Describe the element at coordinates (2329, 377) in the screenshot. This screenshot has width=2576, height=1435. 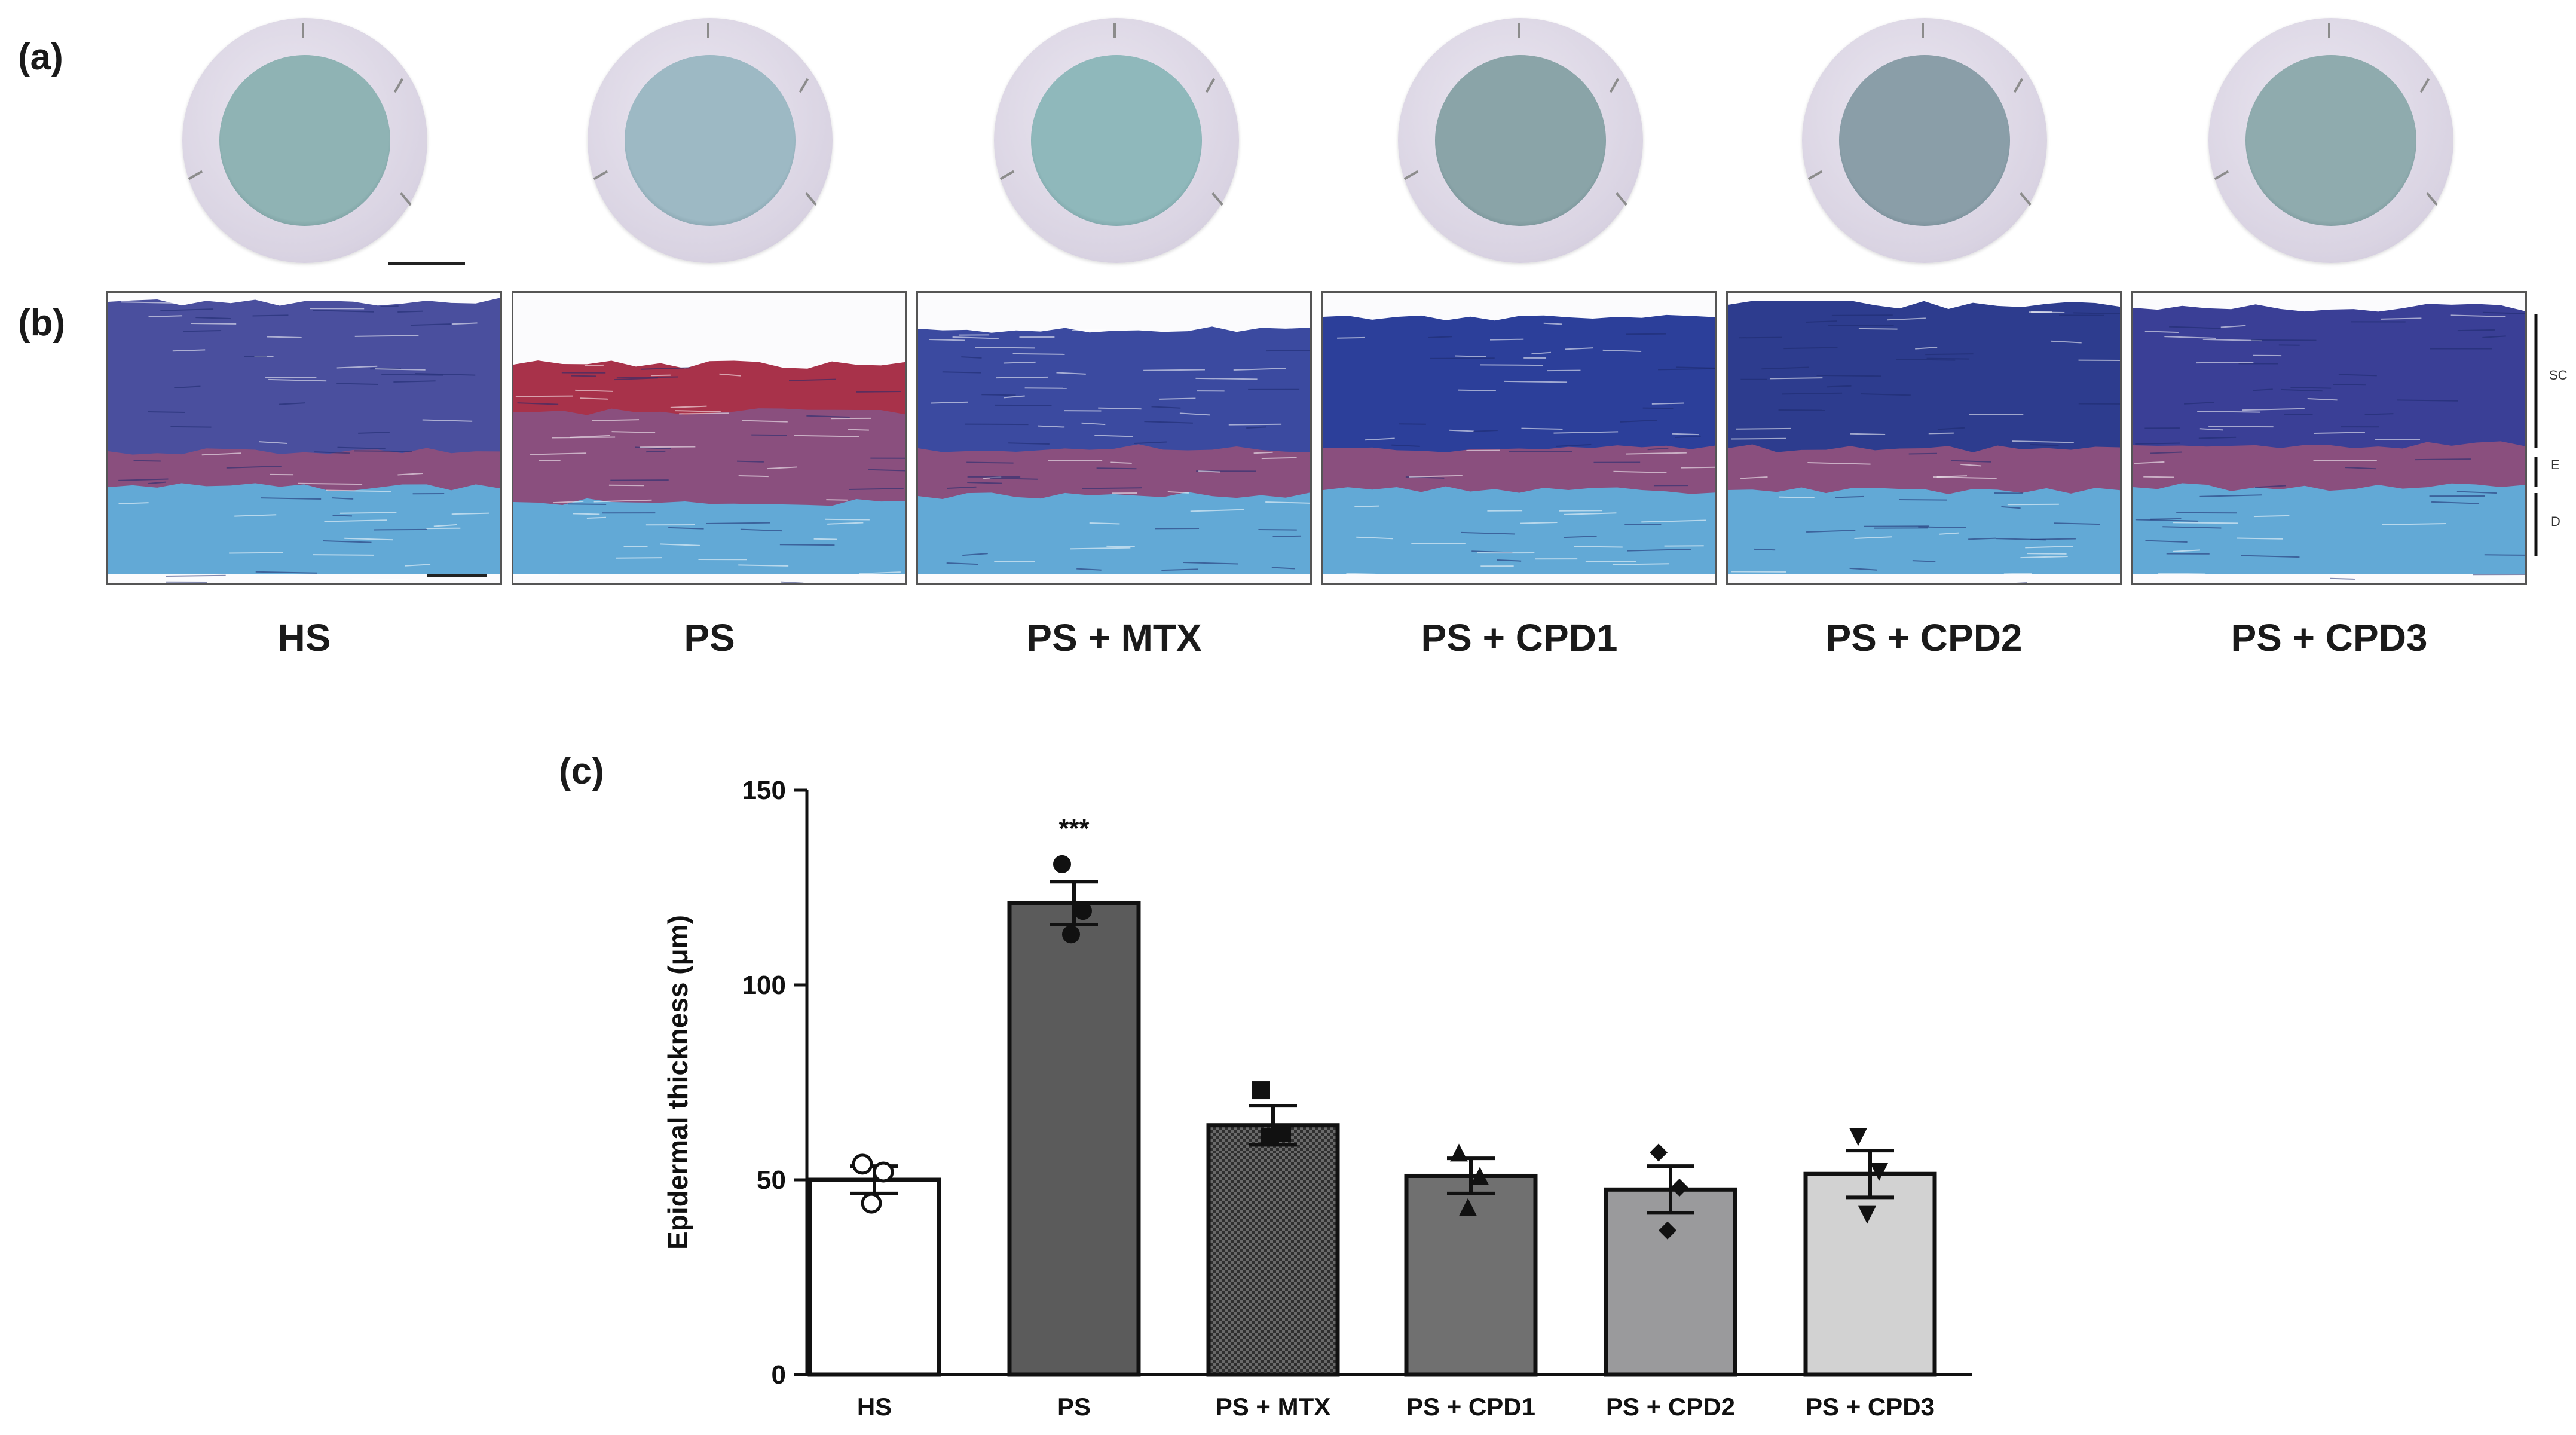
I see `stratum-corneum-layer` at that location.